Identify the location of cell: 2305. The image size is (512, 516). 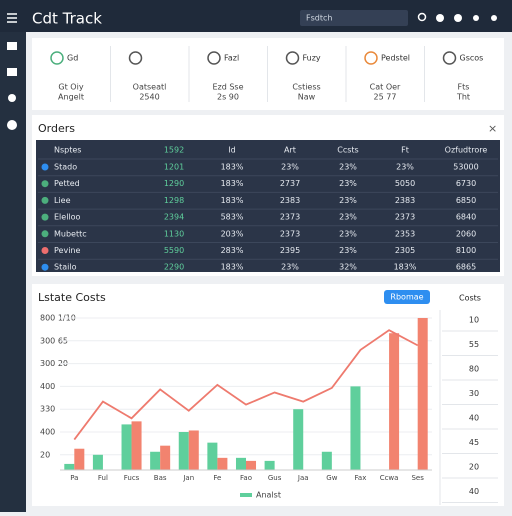
(405, 250).